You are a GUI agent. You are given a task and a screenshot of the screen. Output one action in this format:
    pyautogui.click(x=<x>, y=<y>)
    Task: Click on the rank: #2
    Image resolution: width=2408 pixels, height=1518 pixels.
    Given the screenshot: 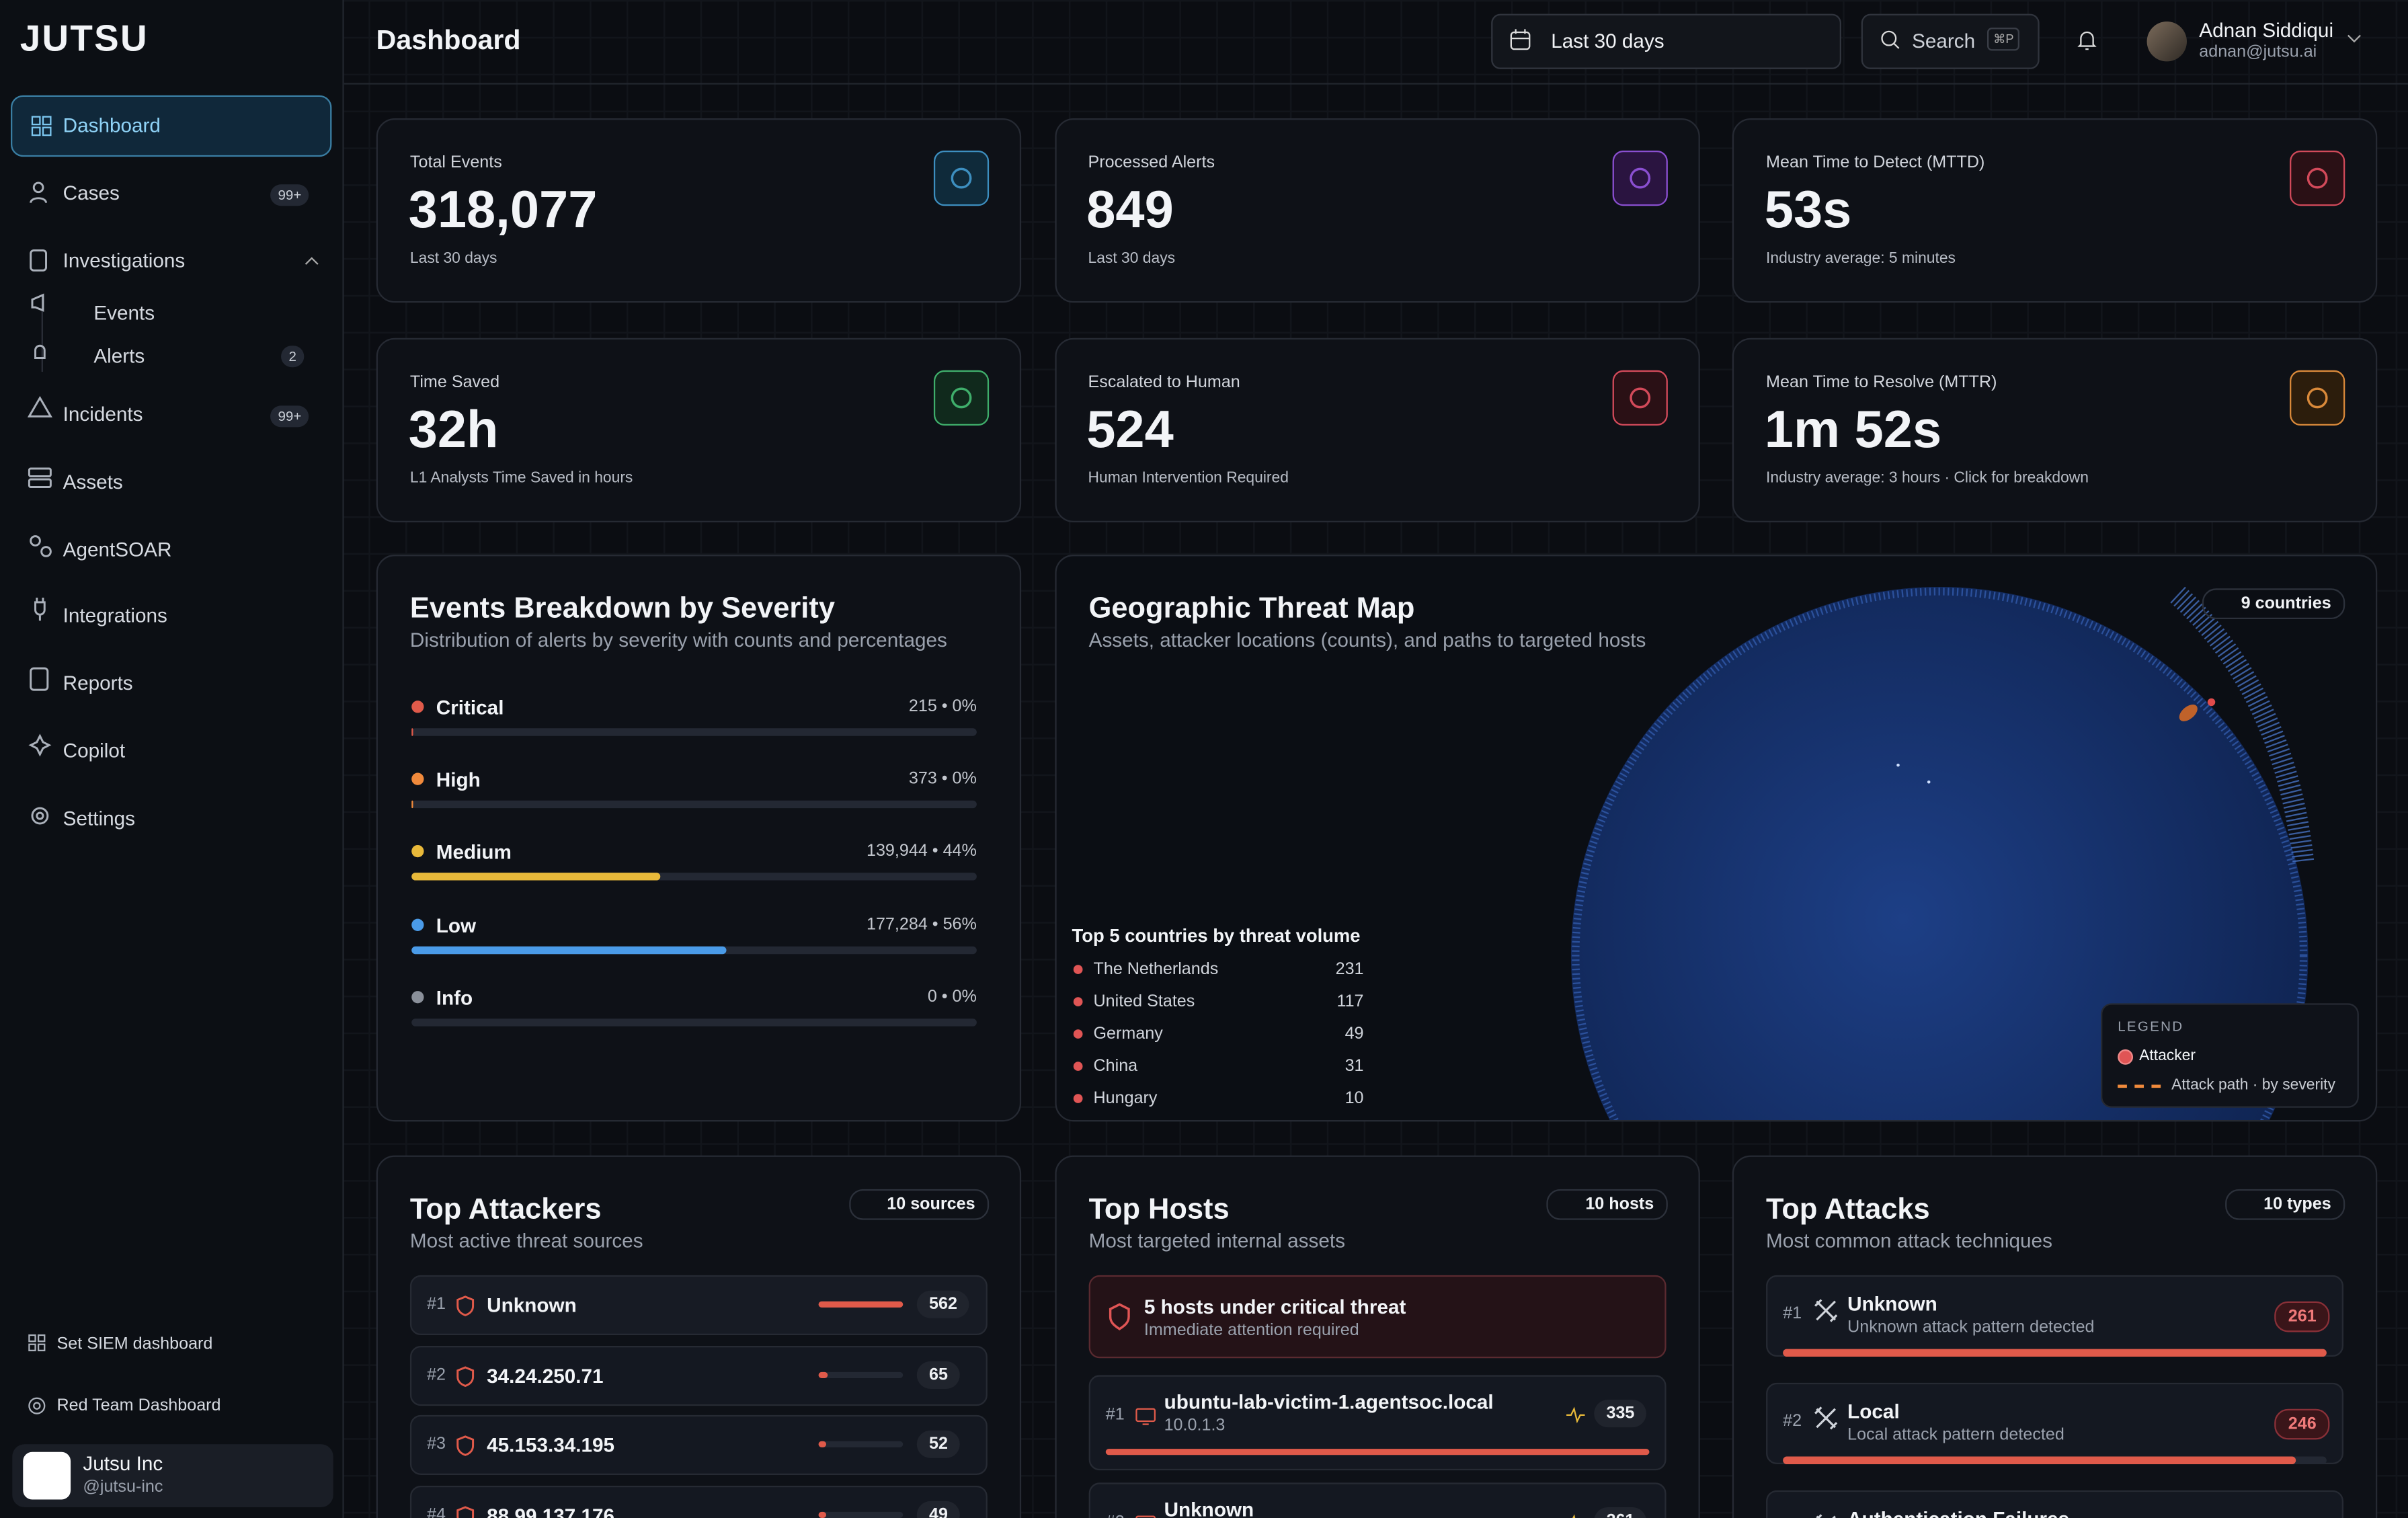 What is the action you would take?
    pyautogui.click(x=1792, y=1421)
    